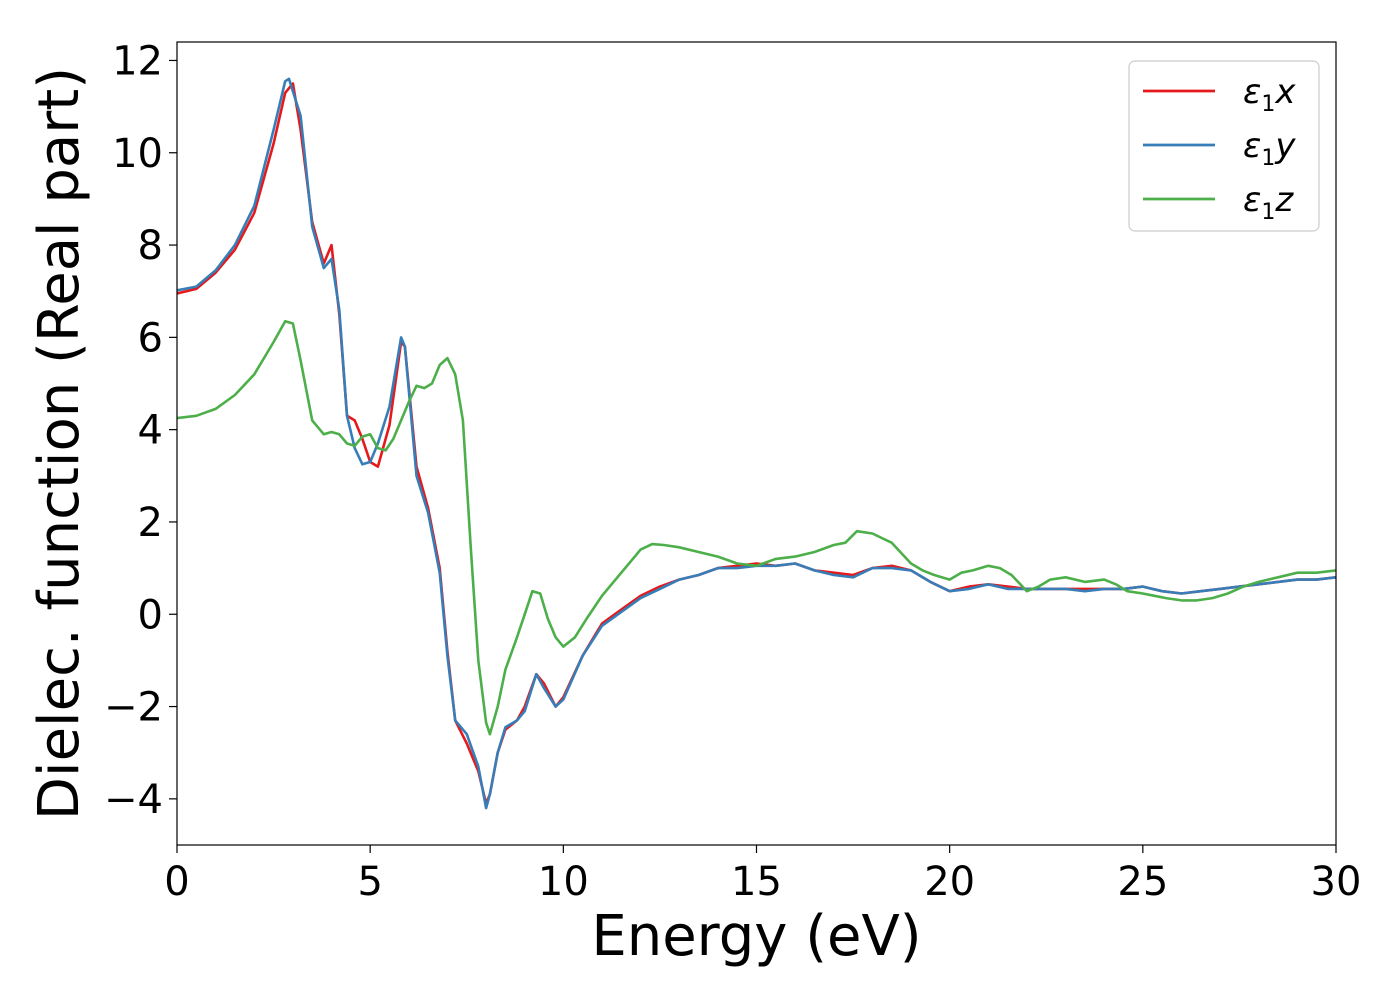  I want to click on x-tick-label: 5, so click(369, 882).